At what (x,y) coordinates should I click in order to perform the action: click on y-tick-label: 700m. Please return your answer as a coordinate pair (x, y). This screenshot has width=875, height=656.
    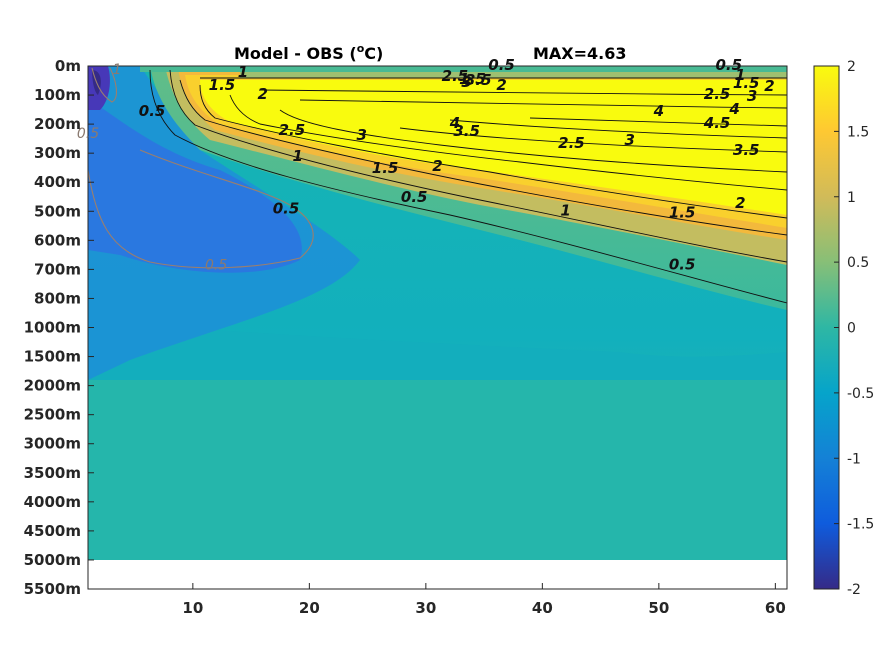
    Looking at the image, I should click on (57, 269).